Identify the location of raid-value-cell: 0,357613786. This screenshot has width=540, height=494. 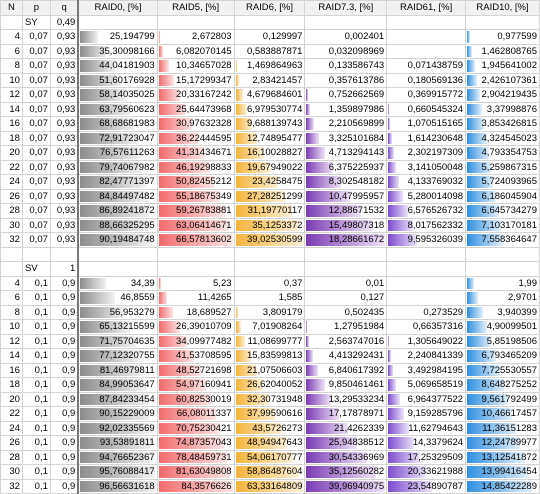
(346, 80).